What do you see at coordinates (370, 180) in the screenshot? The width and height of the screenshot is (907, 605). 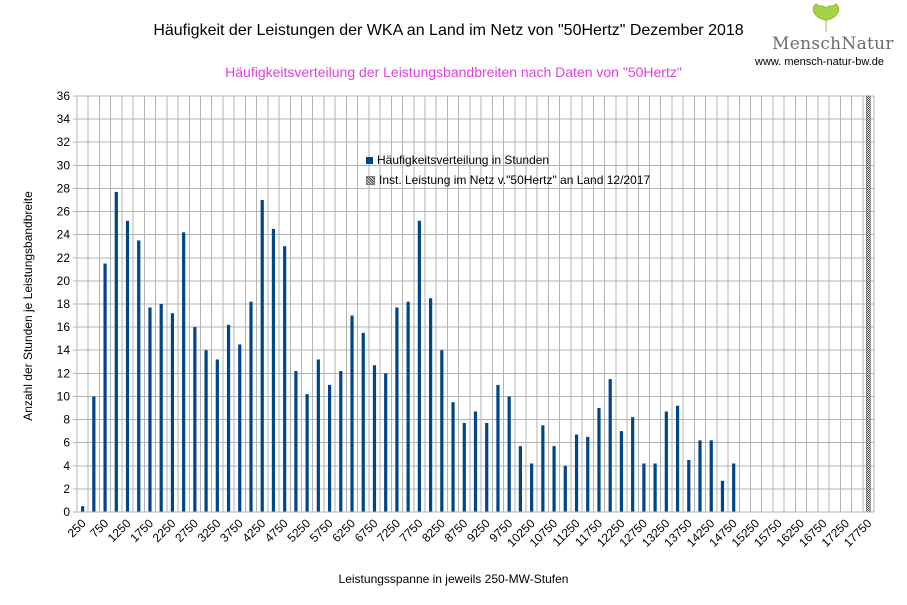 I see `legend-swatch-installed` at bounding box center [370, 180].